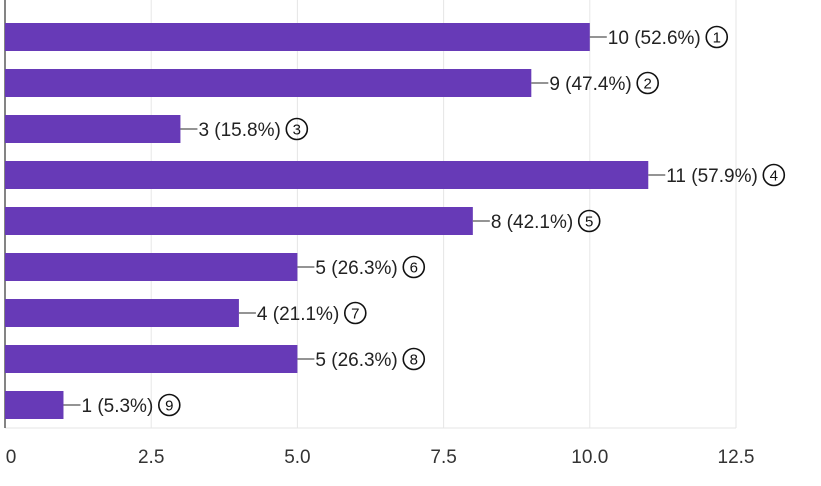  What do you see at coordinates (239, 130) in the screenshot?
I see `data-label: 3 (15.8%)` at bounding box center [239, 130].